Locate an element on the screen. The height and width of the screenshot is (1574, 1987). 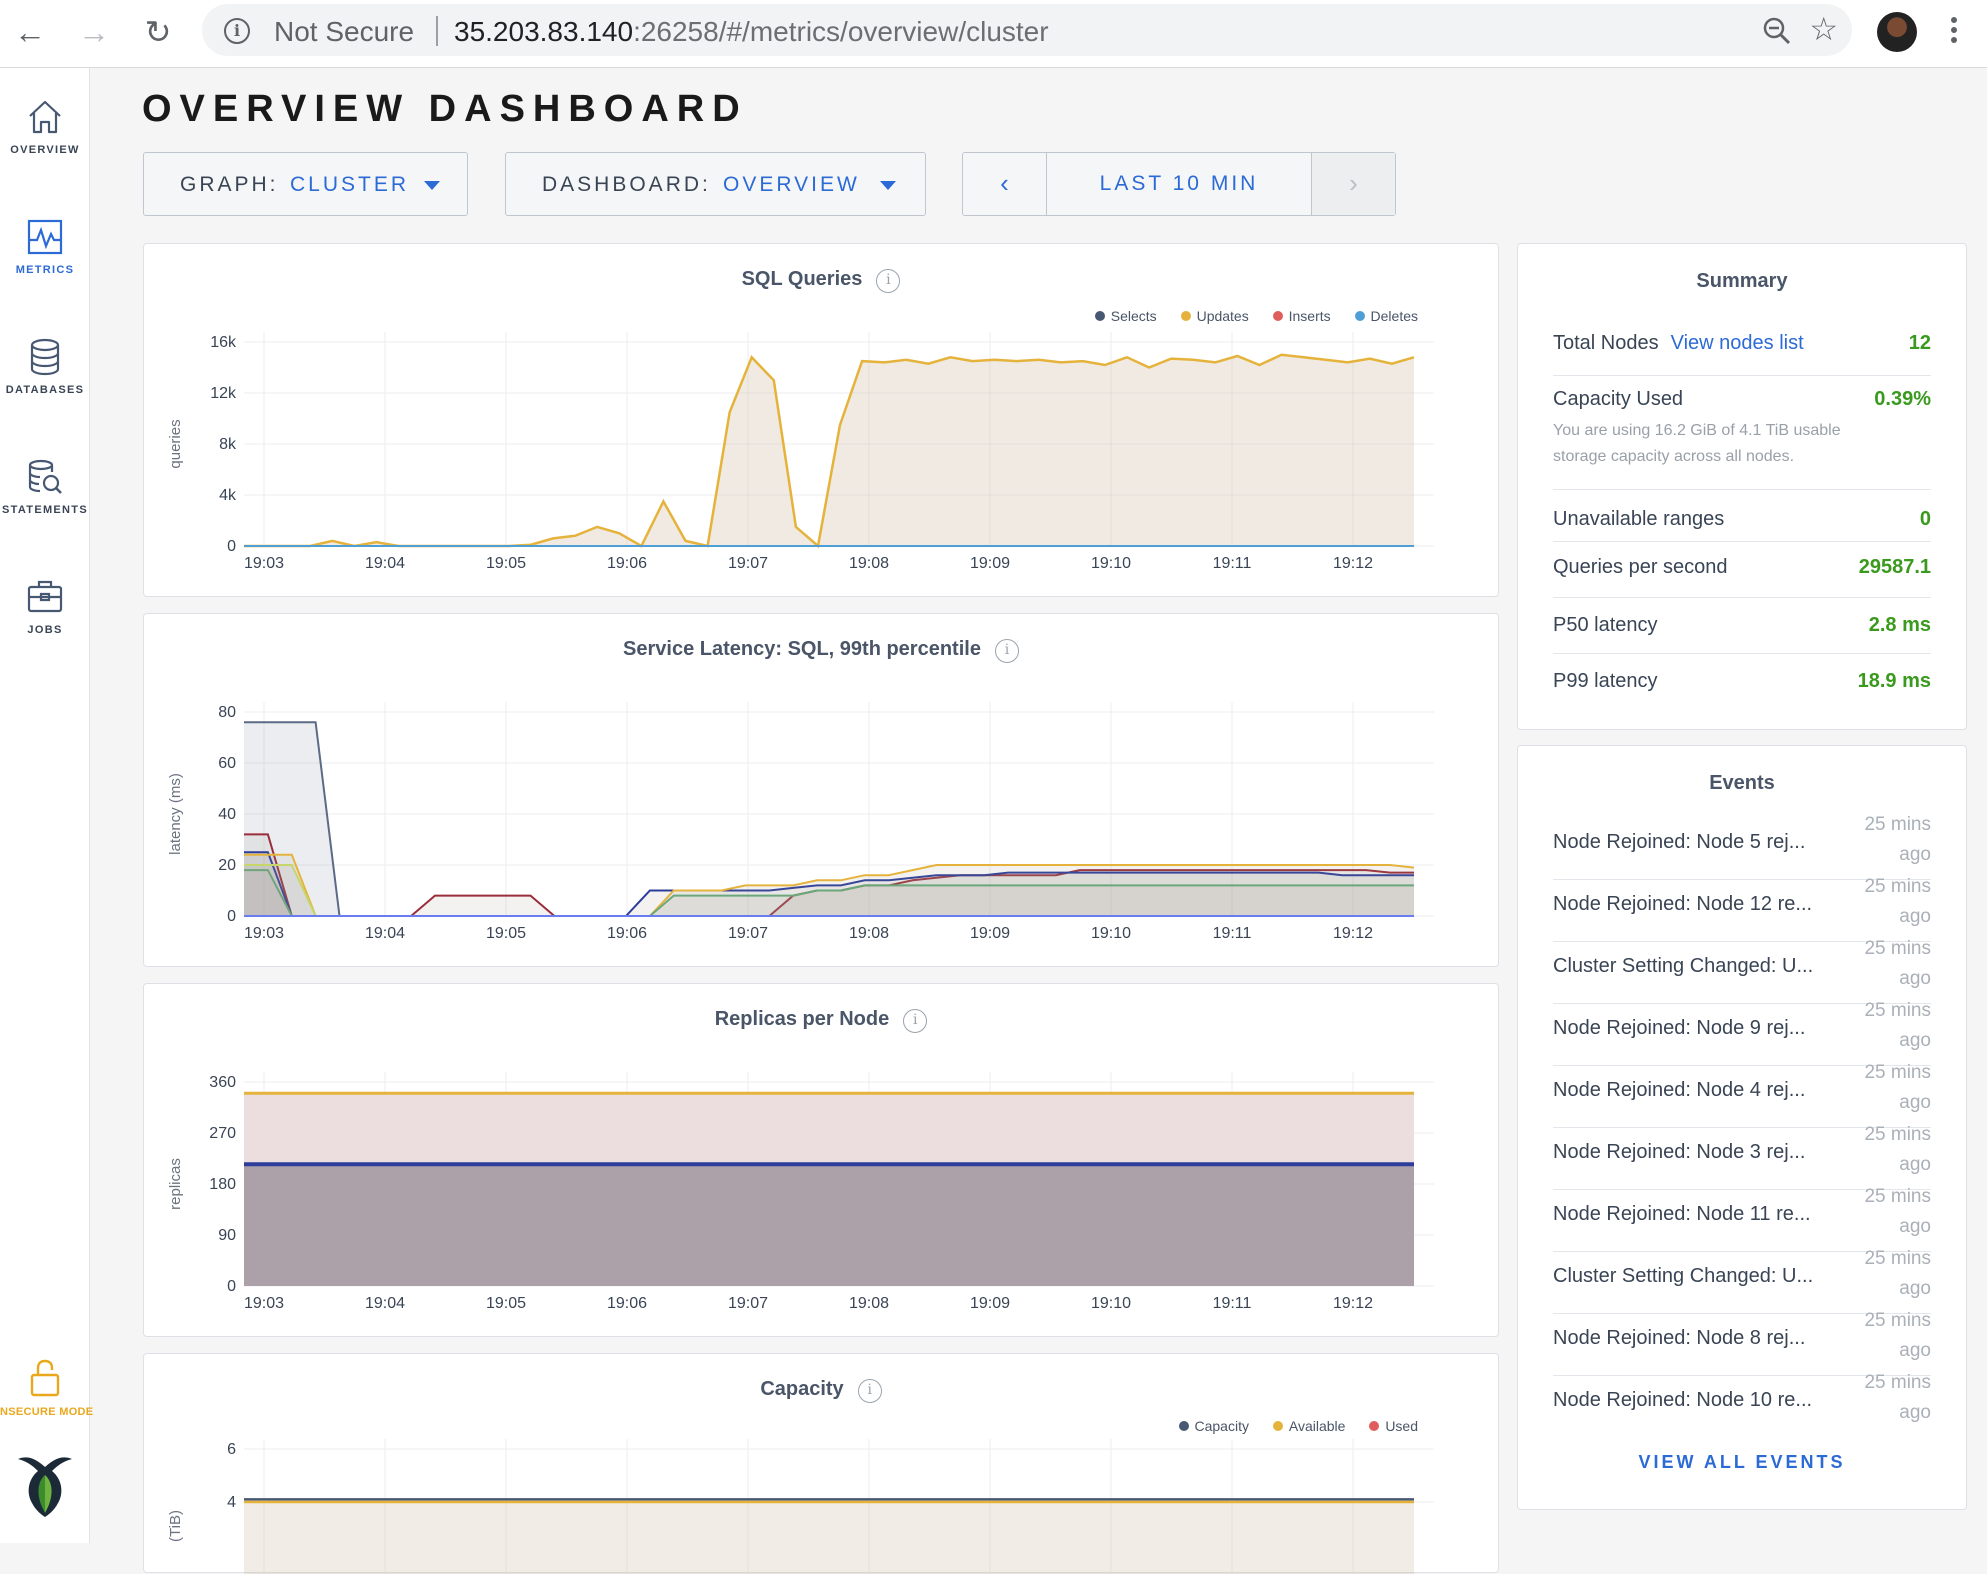
sidebar-item-label: OVERVIEW is located at coordinates (45, 150).